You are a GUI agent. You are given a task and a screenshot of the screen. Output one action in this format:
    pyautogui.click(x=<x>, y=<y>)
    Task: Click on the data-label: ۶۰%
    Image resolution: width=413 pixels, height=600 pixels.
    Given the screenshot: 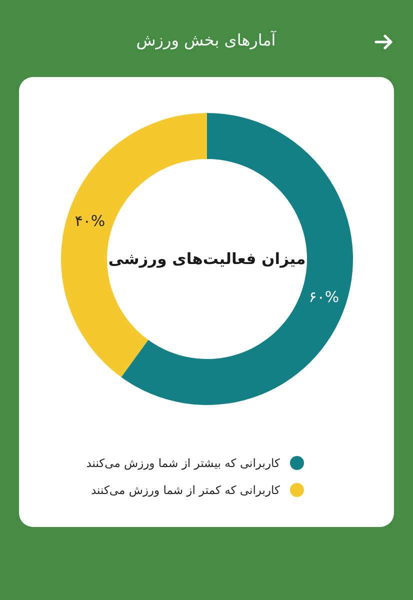 What is the action you would take?
    pyautogui.click(x=324, y=297)
    